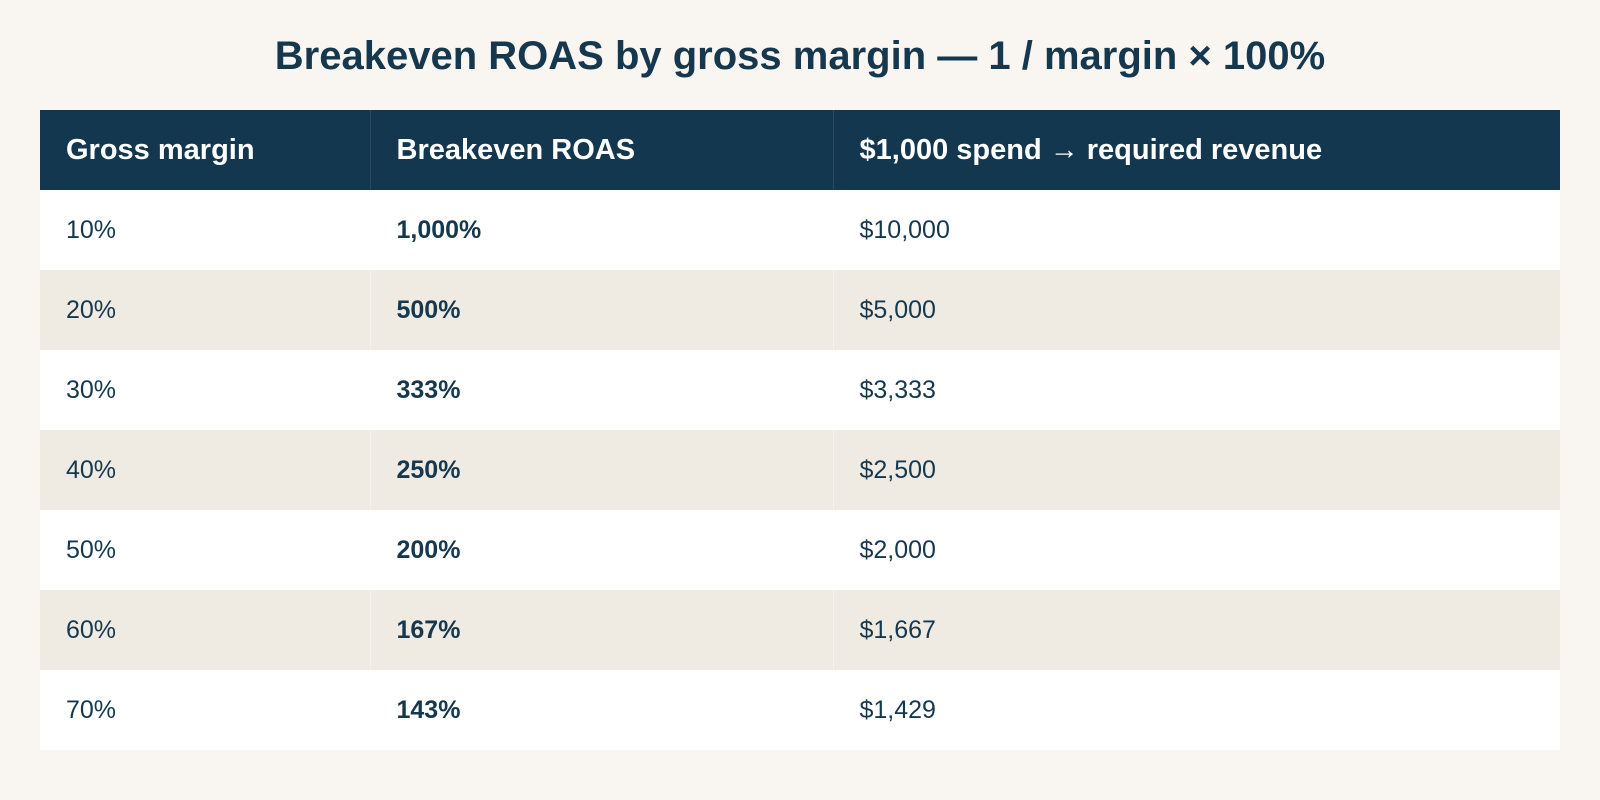 Image resolution: width=1600 pixels, height=800 pixels. Describe the element at coordinates (602, 470) in the screenshot. I see `cell-breakeven-roas: 250%` at that location.